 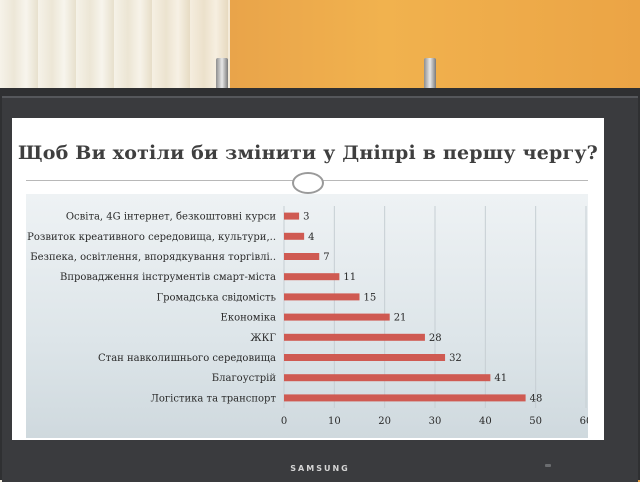 What do you see at coordinates (284, 421) in the screenshot?
I see `x-tick-label: 0` at bounding box center [284, 421].